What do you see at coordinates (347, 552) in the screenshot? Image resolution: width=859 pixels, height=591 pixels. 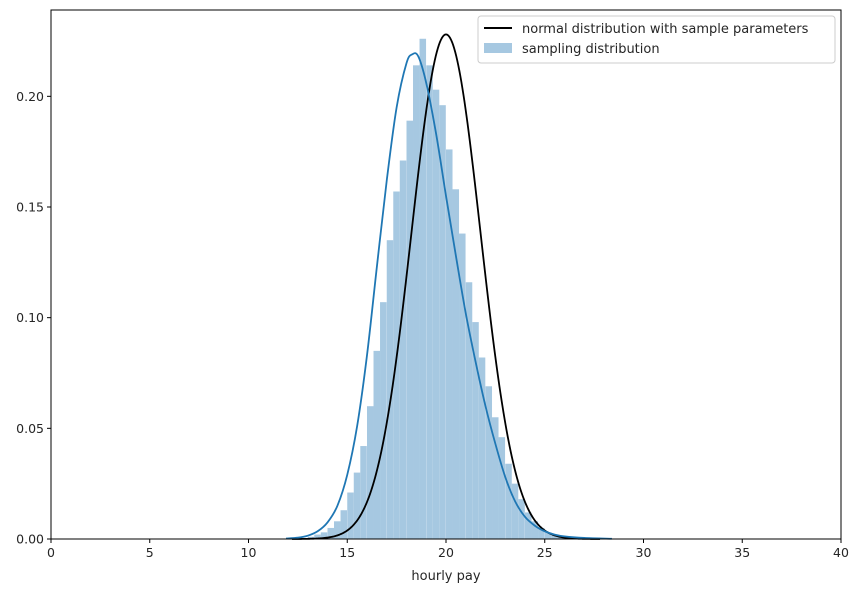 I see `x-tick-label: 15` at bounding box center [347, 552].